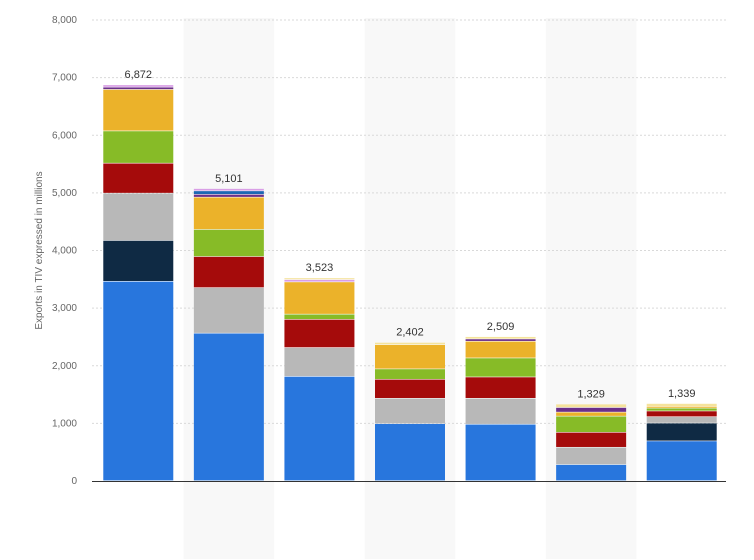 This screenshot has width=754, height=560. I want to click on y-tick-label: 2,000, so click(64, 366).